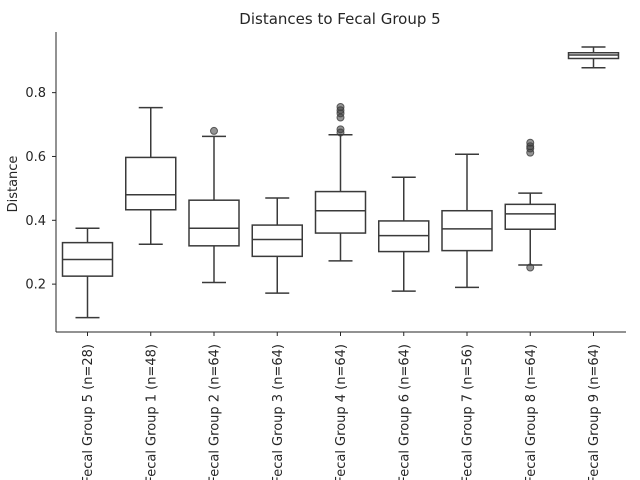  What do you see at coordinates (278, 412) in the screenshot?
I see `x-tick-label: Fecal Group 3 (n=64)` at bounding box center [278, 412].